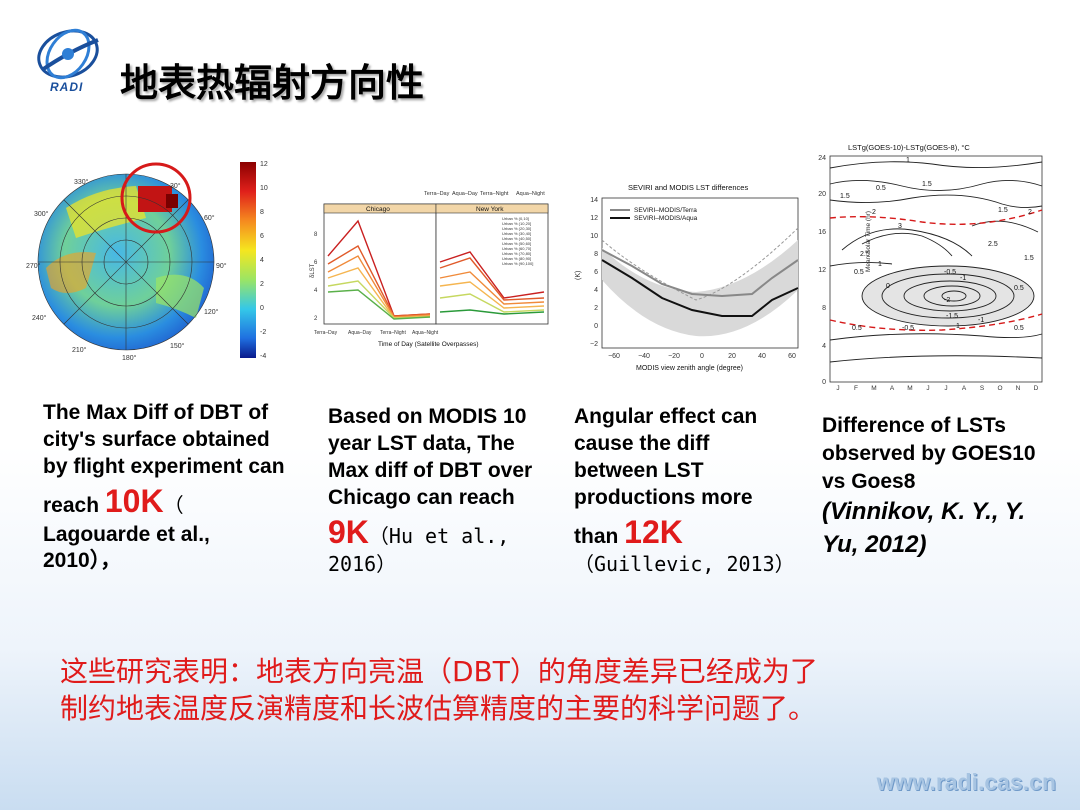  Describe the element at coordinates (263, 356) in the screenshot. I see `svg-text: -4` at that location.